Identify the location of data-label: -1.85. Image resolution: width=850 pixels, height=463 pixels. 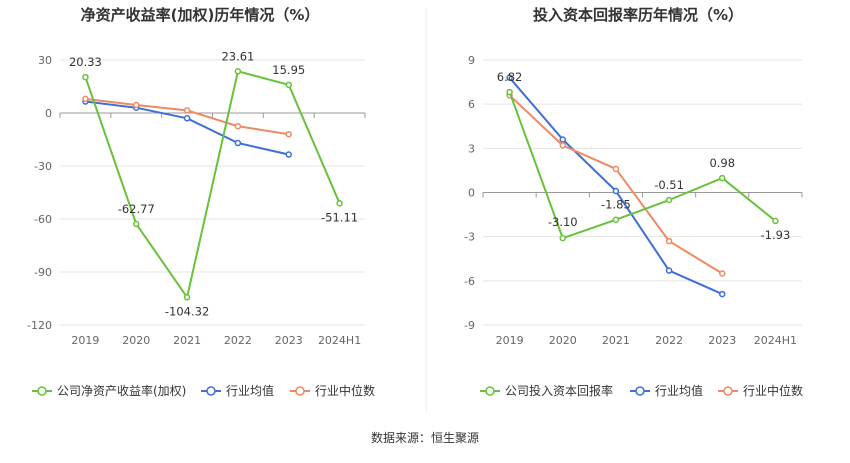
(616, 205).